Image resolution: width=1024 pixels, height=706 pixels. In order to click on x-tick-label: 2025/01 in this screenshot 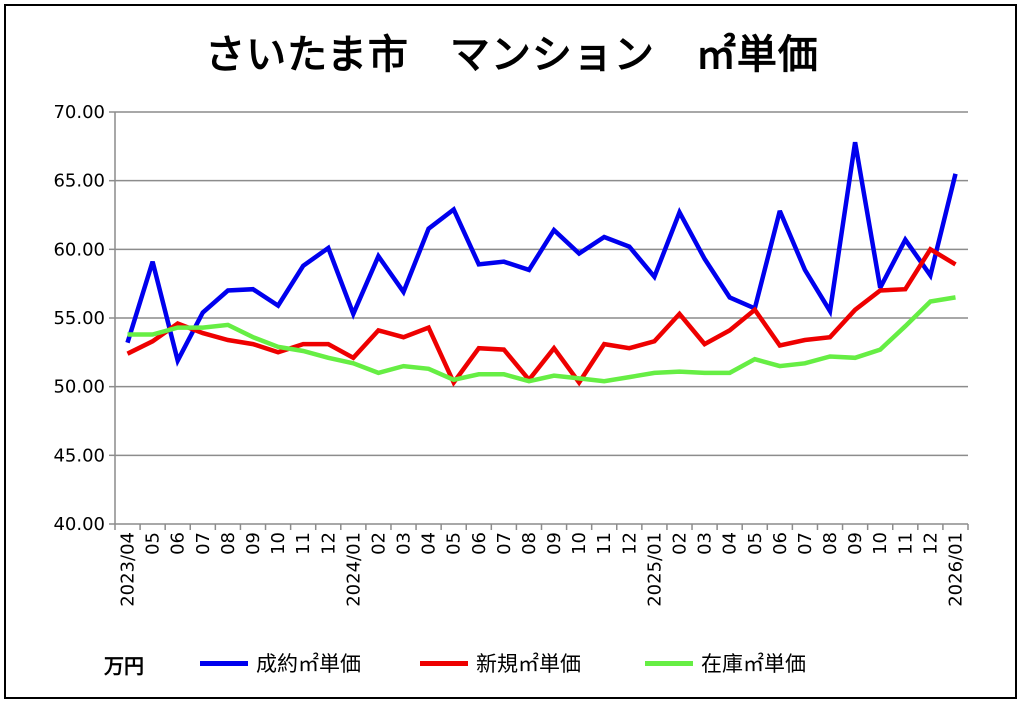, I will do `click(654, 569)`.